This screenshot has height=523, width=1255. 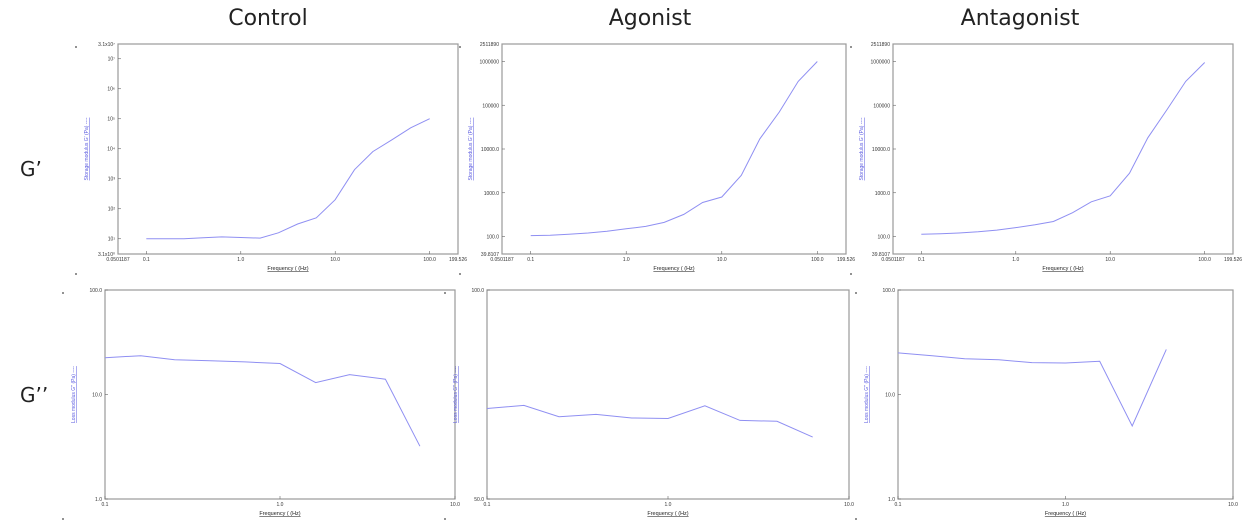 I want to click on y-tick-label: 10⁷, so click(x=112, y=60).